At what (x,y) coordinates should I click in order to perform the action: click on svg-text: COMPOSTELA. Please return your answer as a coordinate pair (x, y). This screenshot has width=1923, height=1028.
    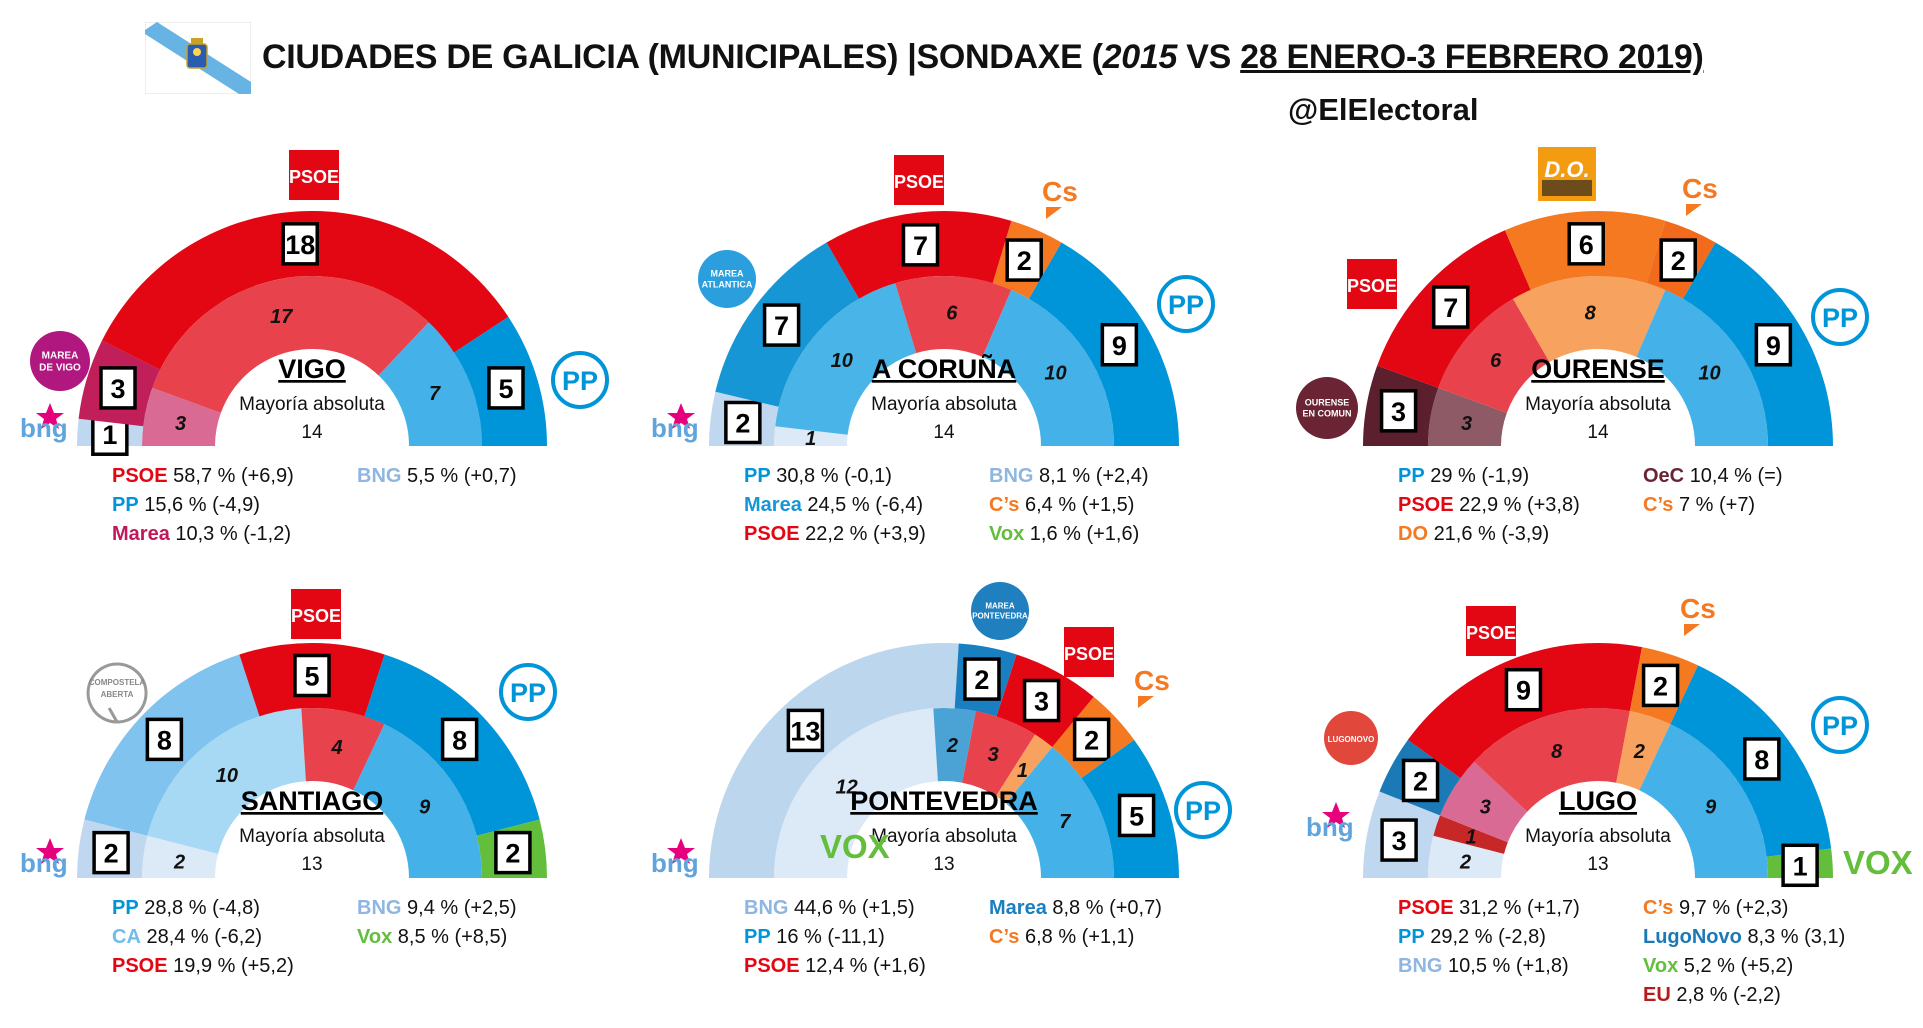
    Looking at the image, I should click on (117, 682).